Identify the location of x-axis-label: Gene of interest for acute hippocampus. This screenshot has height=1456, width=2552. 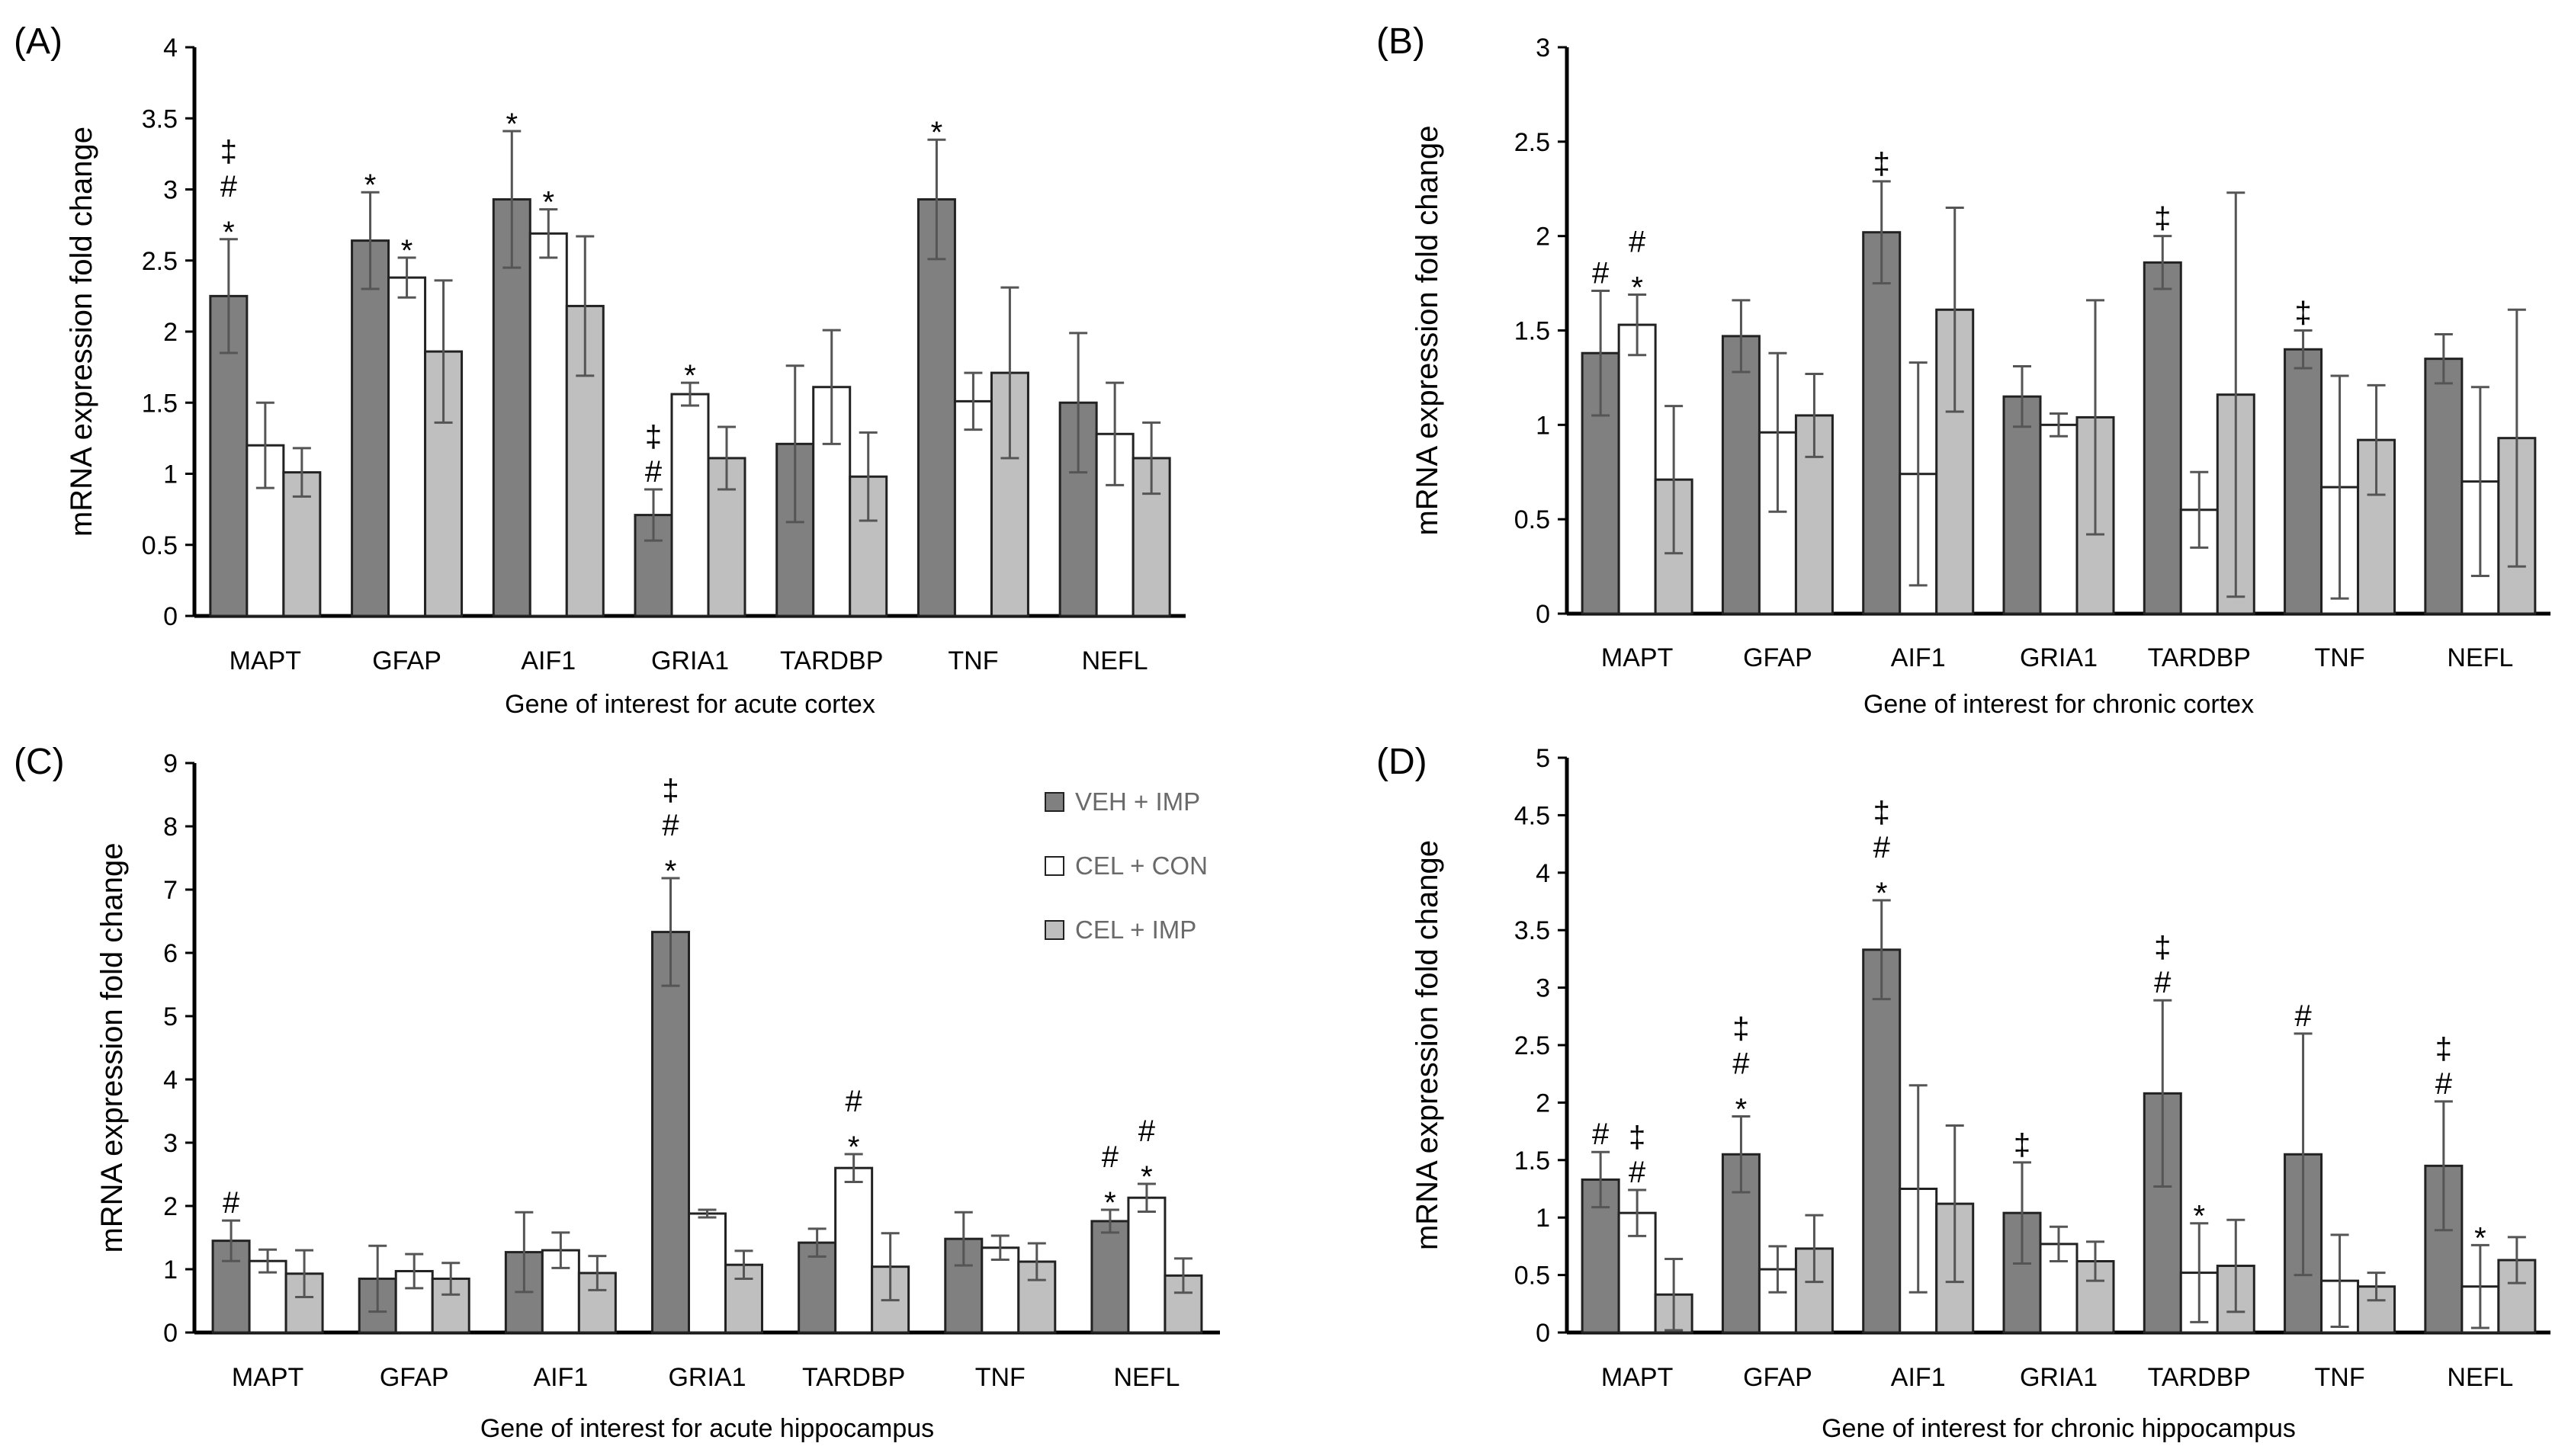
(707, 1428).